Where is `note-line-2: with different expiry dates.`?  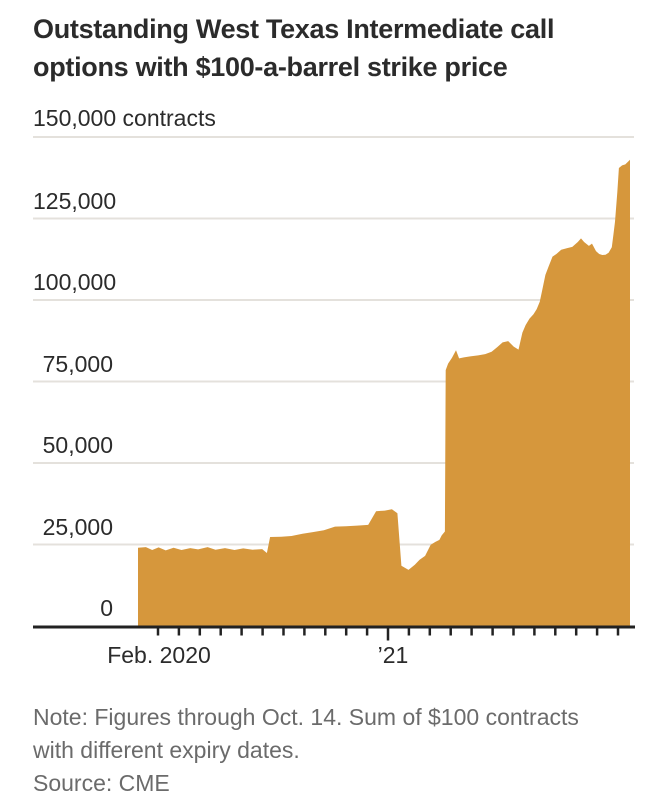 note-line-2: with different expiry dates. is located at coordinates (166, 750).